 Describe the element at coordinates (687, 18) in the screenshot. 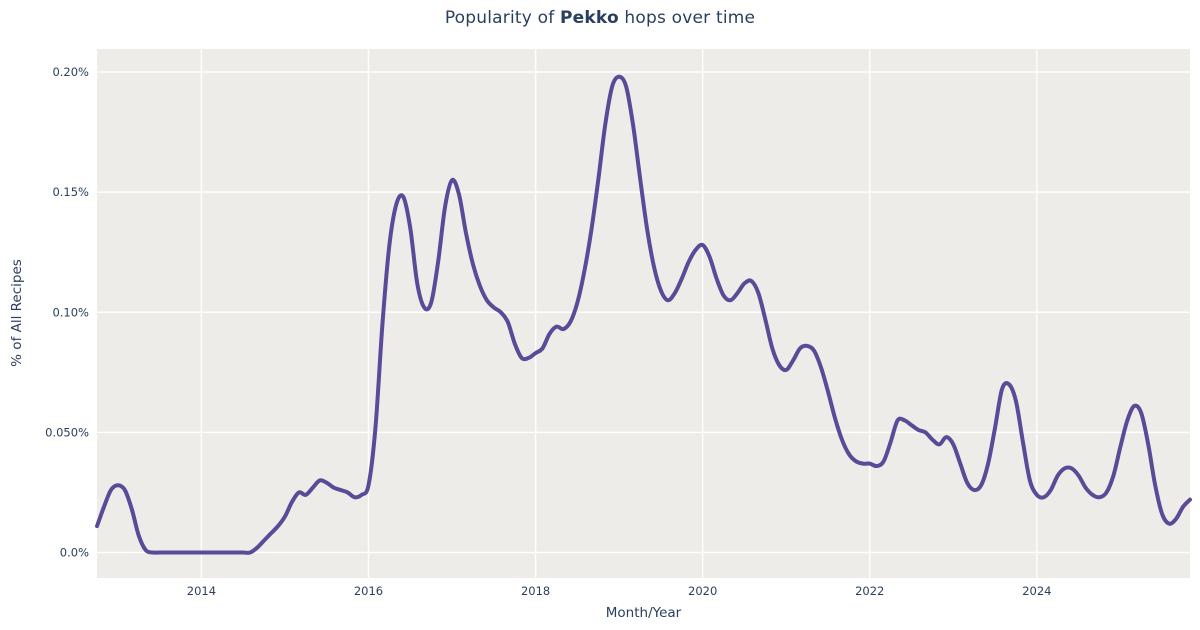

I see `chart-title-suffix: hops over time` at that location.